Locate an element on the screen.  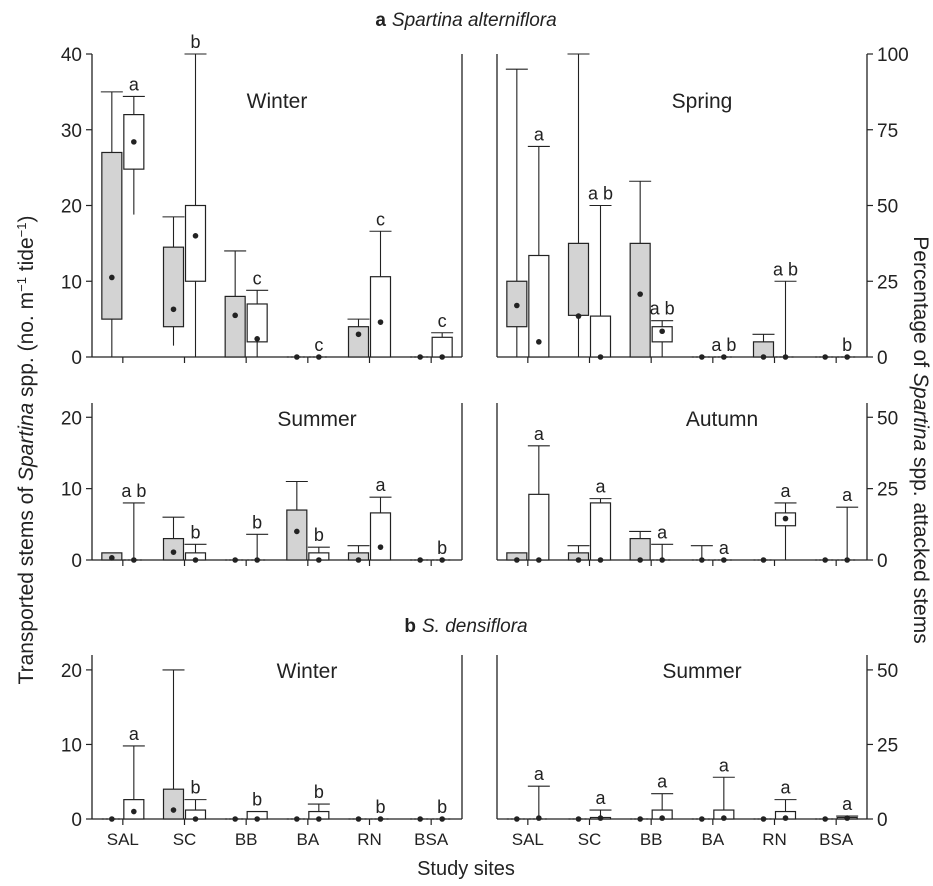
section-b-header: b S. densiflora is located at coordinates (465, 626).